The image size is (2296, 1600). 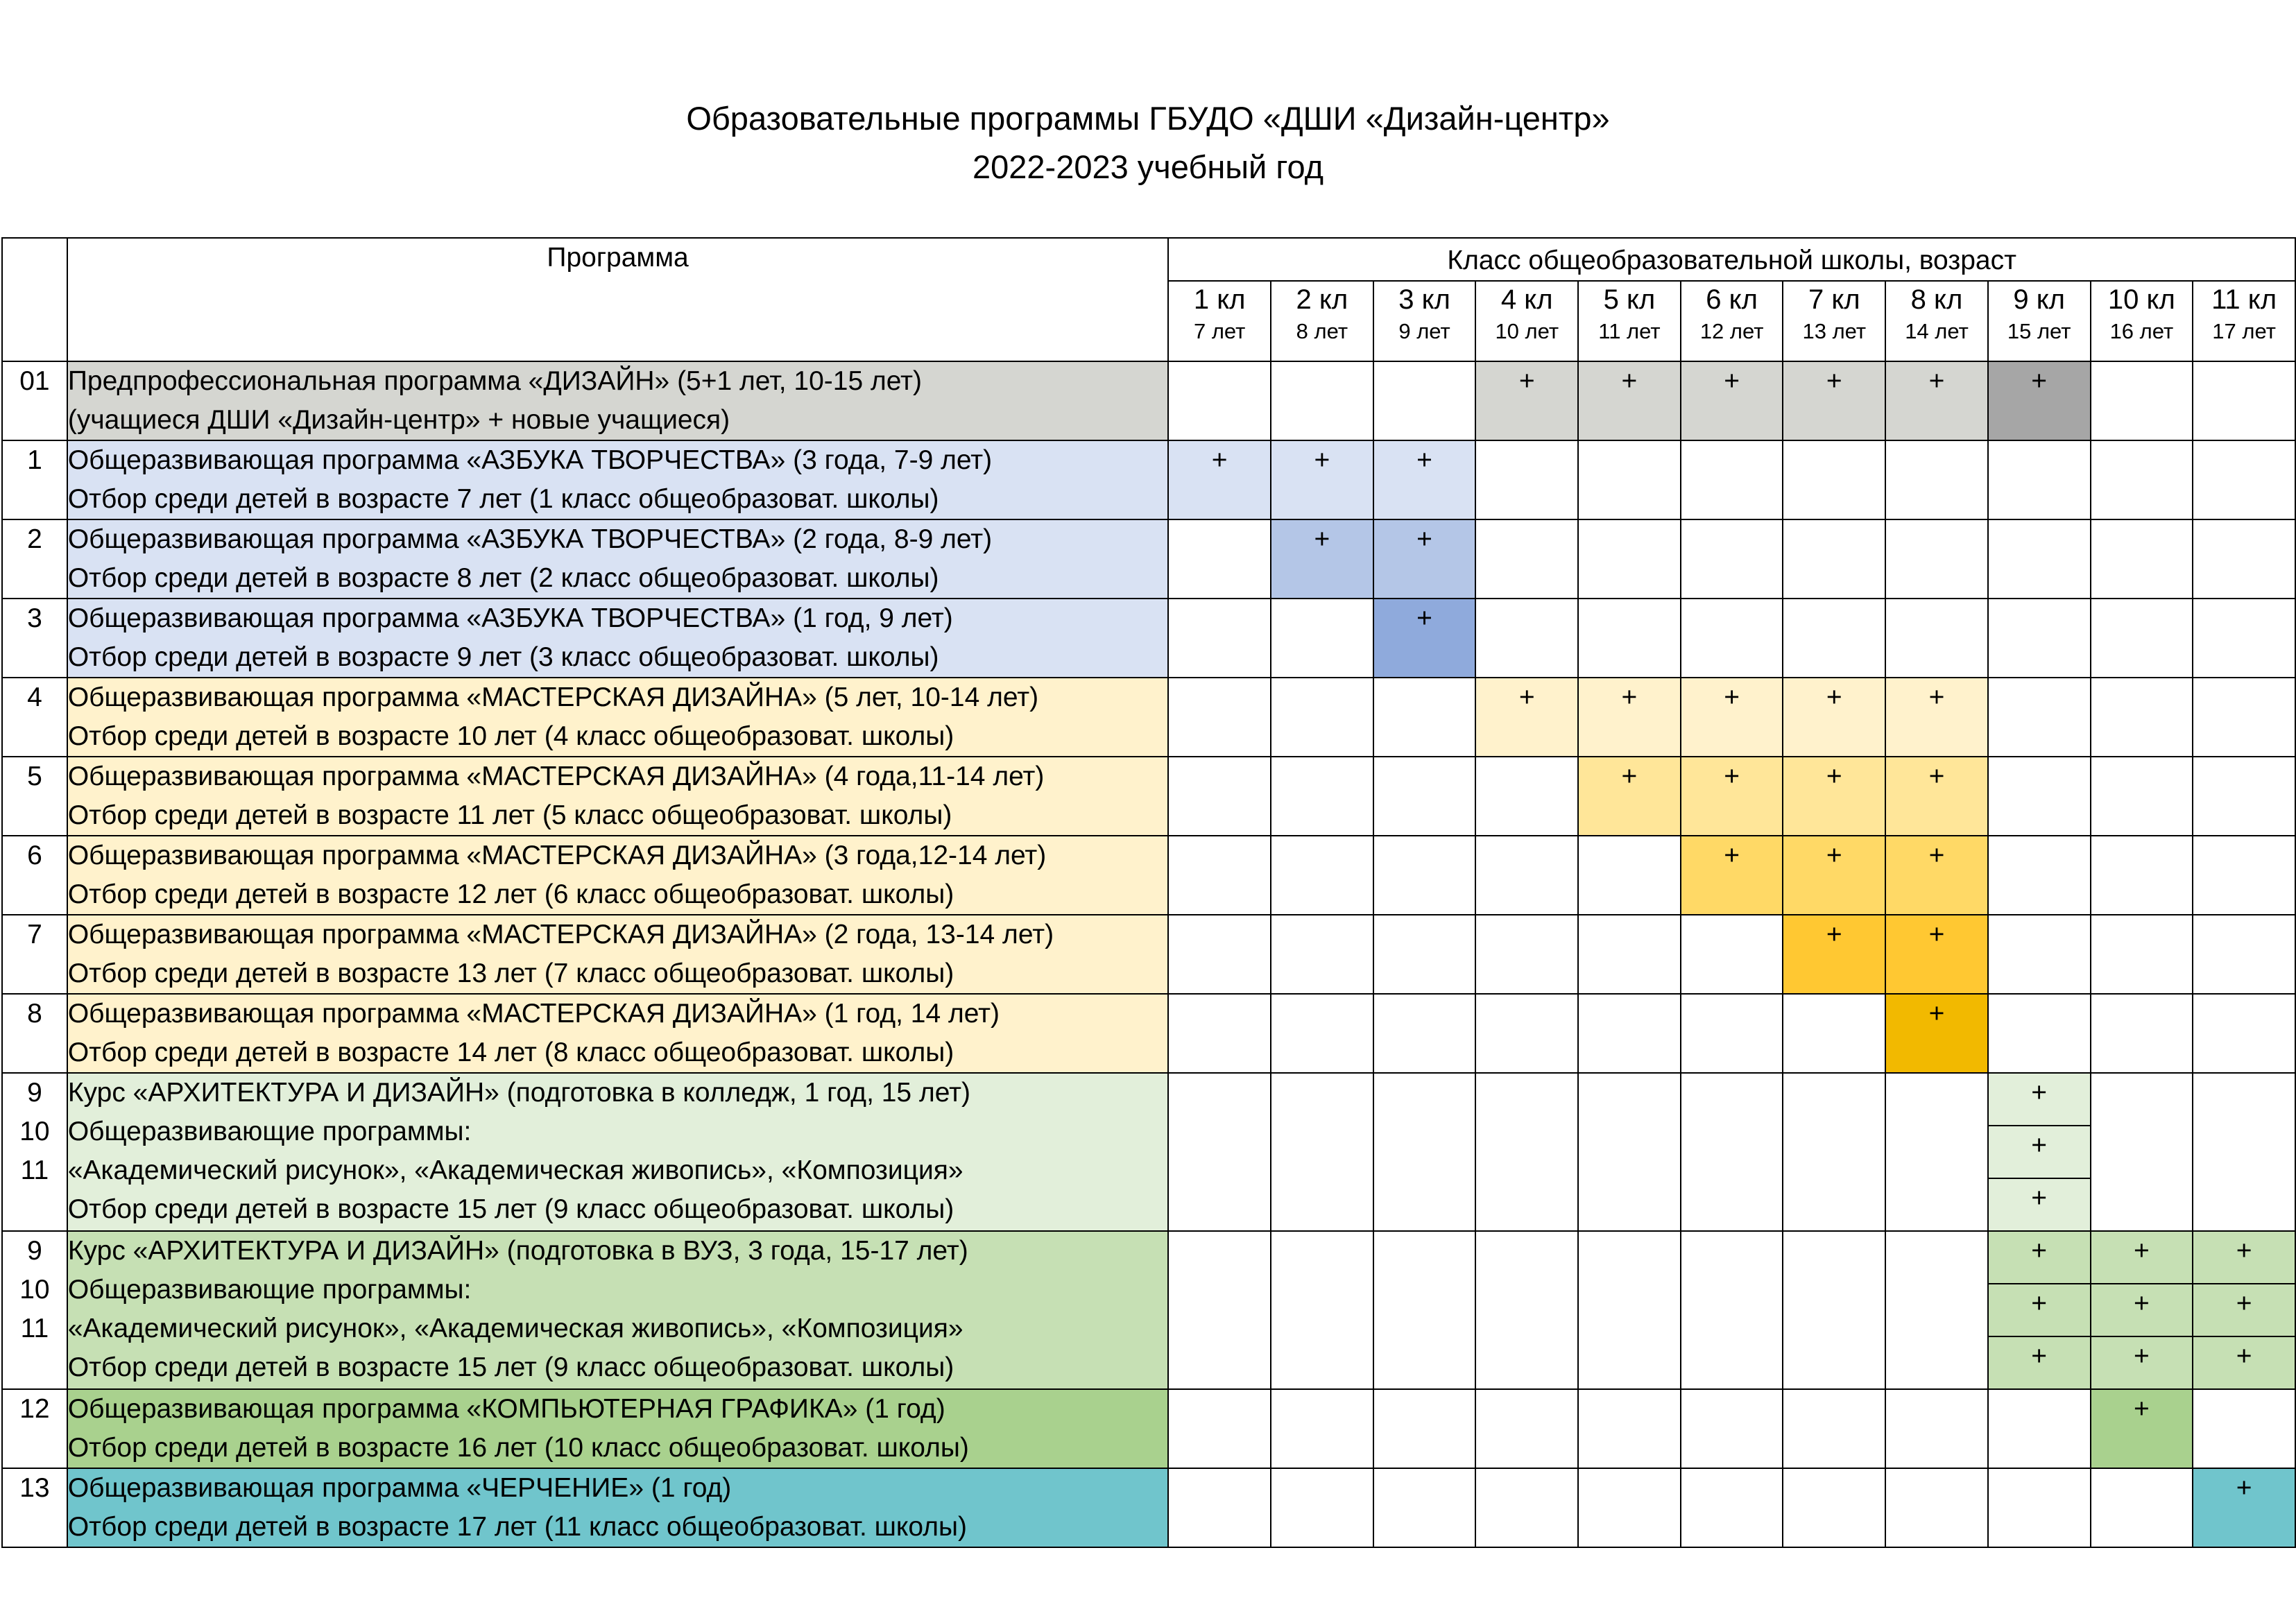 I want to click on header-program: Программа, so click(x=618, y=299).